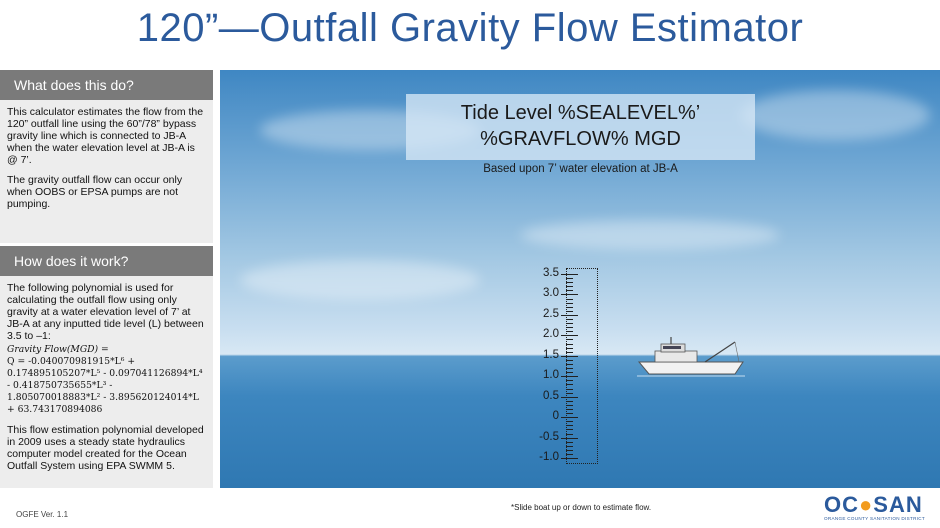 This screenshot has height=528, width=940. I want to click on boat-hull, so click(690, 368).